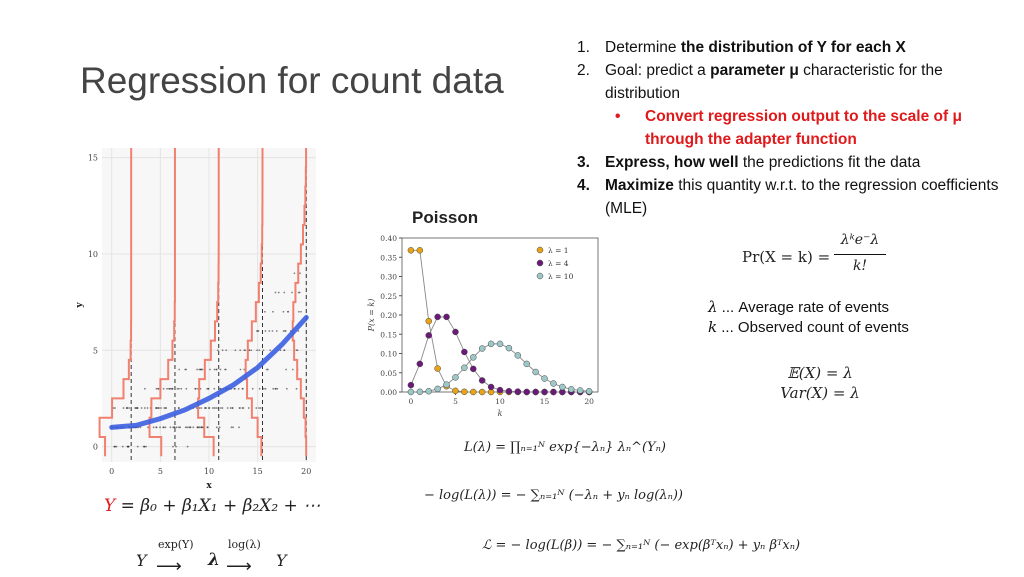 This screenshot has width=1024, height=577. Describe the element at coordinates (829, 162) in the screenshot. I see `list-text: the predictions fit the data` at that location.